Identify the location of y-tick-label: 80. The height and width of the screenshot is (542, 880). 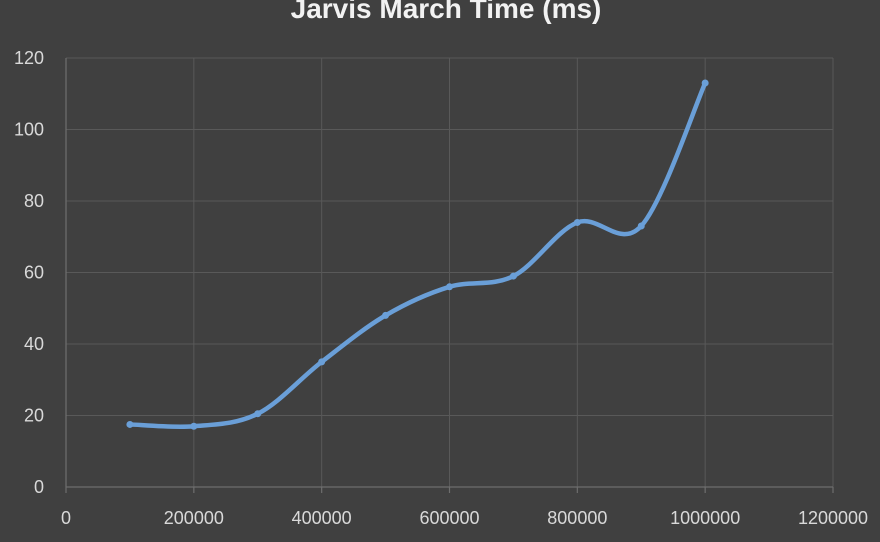
(34, 201).